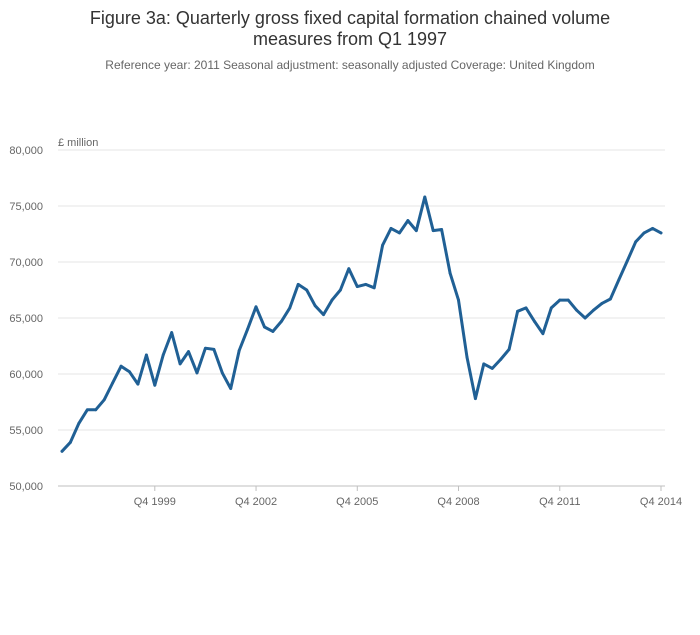 The width and height of the screenshot is (700, 635). Describe the element at coordinates (458, 502) in the screenshot. I see `x-tick-label: Q4 2008` at that location.